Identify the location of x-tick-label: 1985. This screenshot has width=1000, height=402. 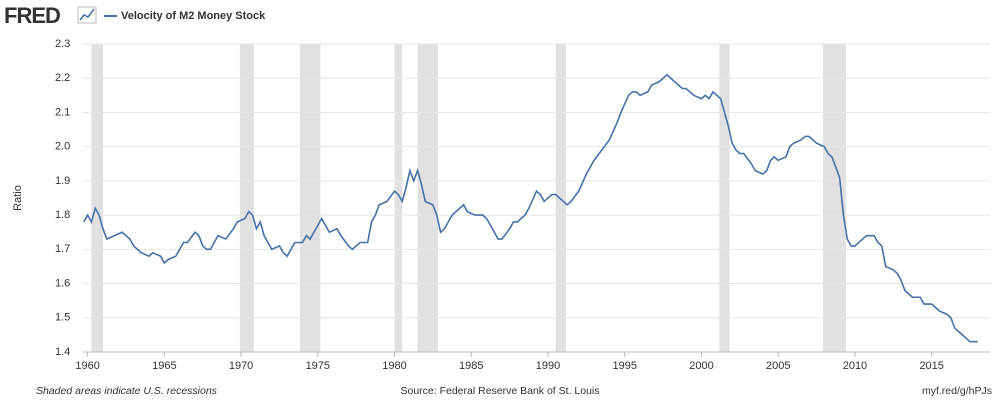
(471, 366).